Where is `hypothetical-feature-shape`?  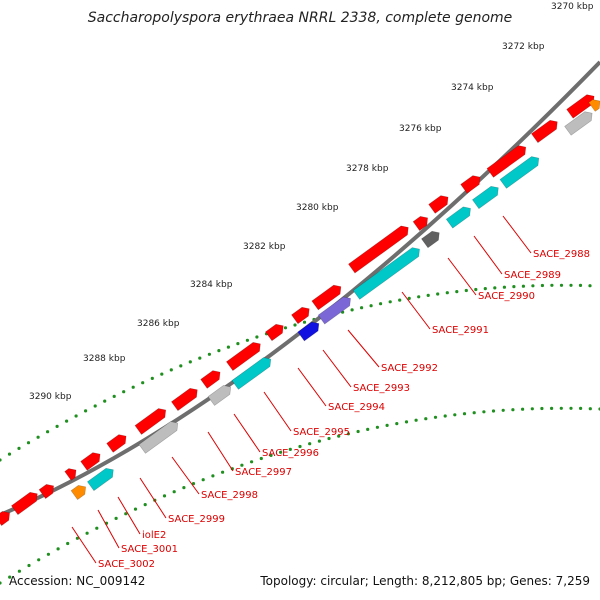 hypothetical-feature-shape is located at coordinates (578, 123).